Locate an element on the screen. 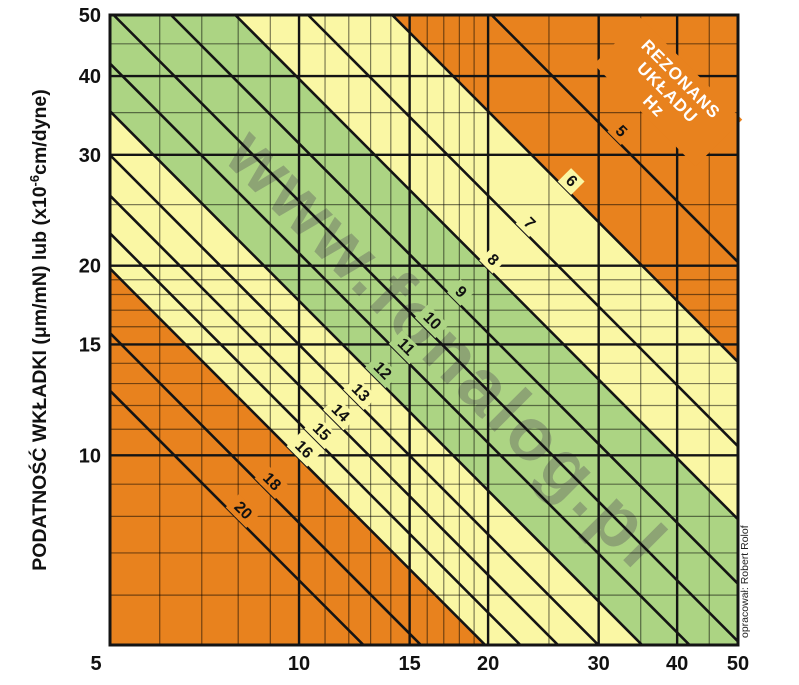  x-tick-label-30: 30 is located at coordinates (599, 664).